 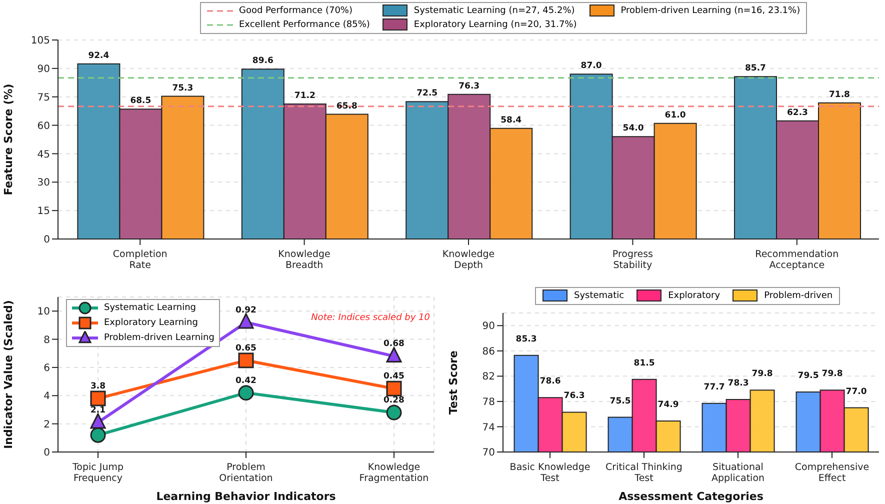 I want to click on legend-label: Systematic Learning (n=27, 45.2%), so click(x=494, y=11).